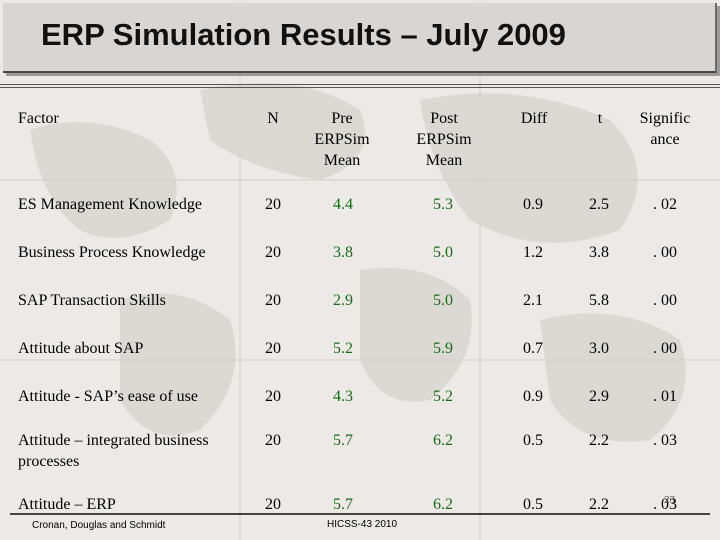  I want to click on header-n: N, so click(273, 118).